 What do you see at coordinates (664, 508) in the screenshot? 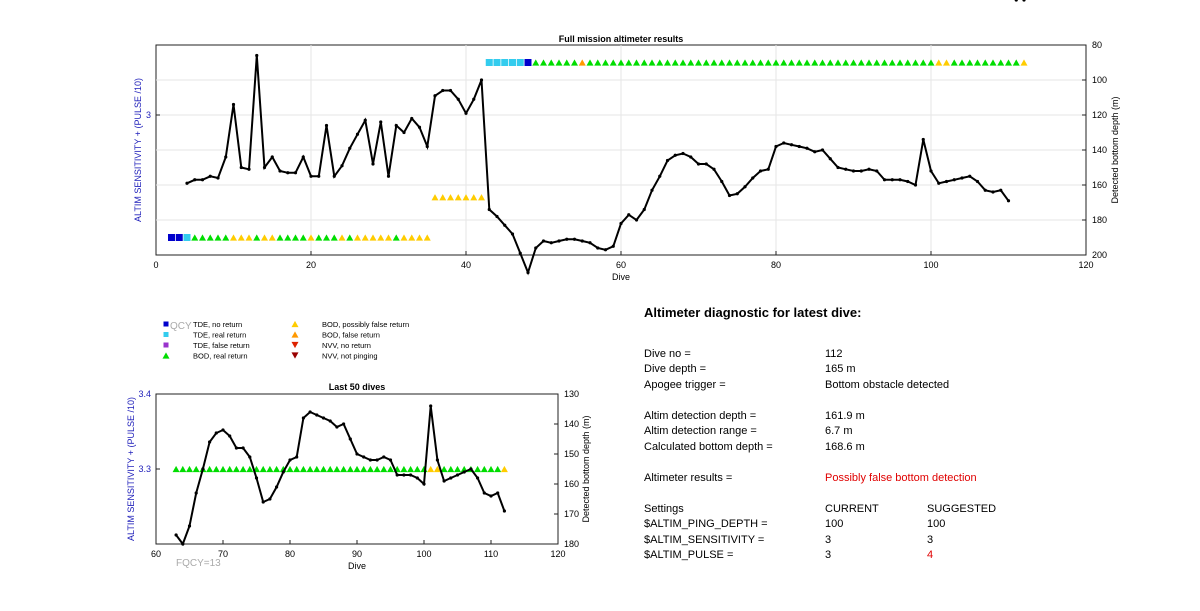
I see `settings-label: Settings` at bounding box center [664, 508].